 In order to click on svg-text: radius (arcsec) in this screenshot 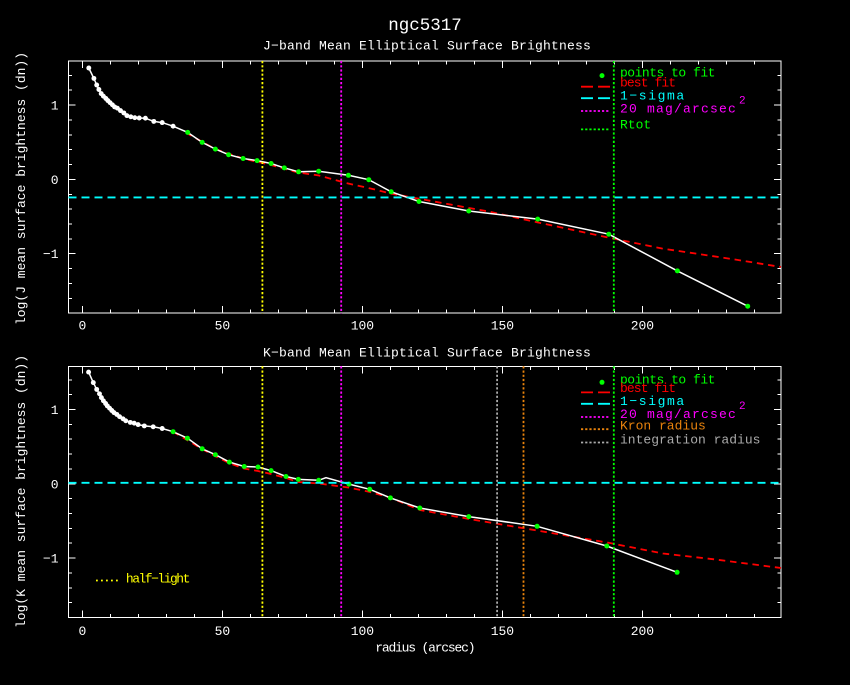, I will do `click(424, 648)`.